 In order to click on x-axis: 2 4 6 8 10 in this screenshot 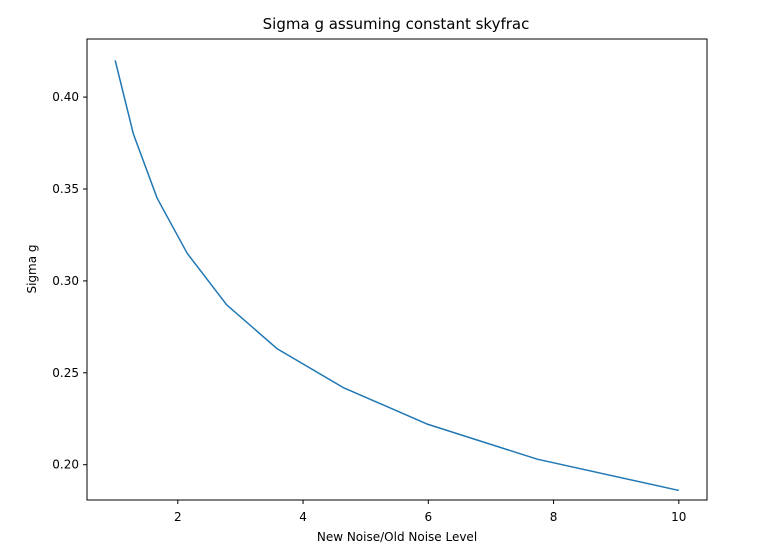, I will do `click(430, 512)`.